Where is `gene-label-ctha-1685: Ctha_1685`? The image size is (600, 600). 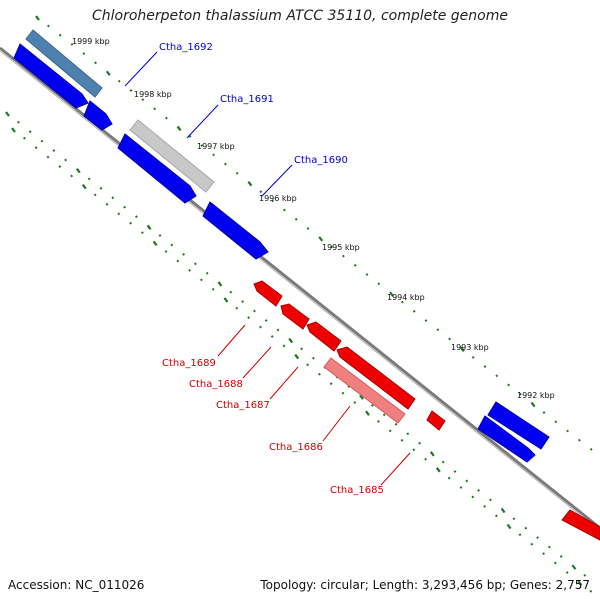
gene-label-ctha-1685: Ctha_1685 is located at coordinates (357, 490).